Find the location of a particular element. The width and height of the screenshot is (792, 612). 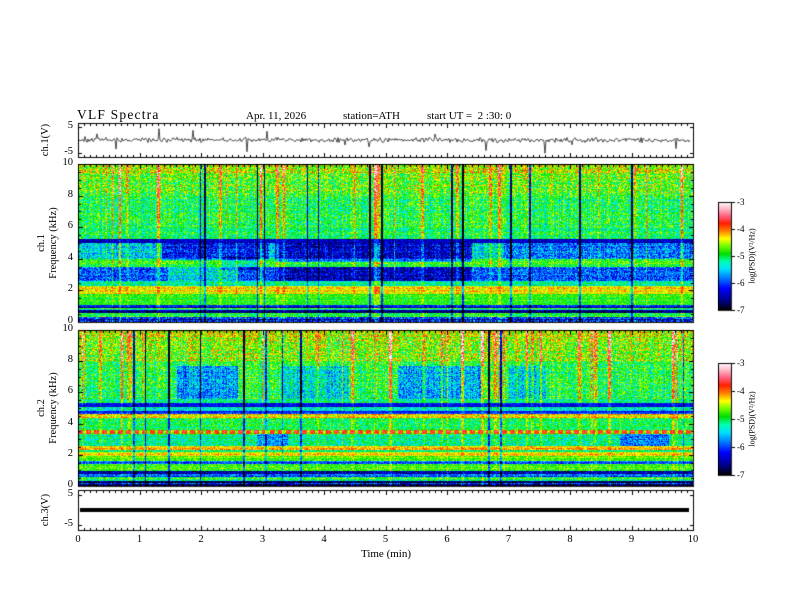

ch2-spec-y-axis-label-line1: ch.2 is located at coordinates (41, 408).